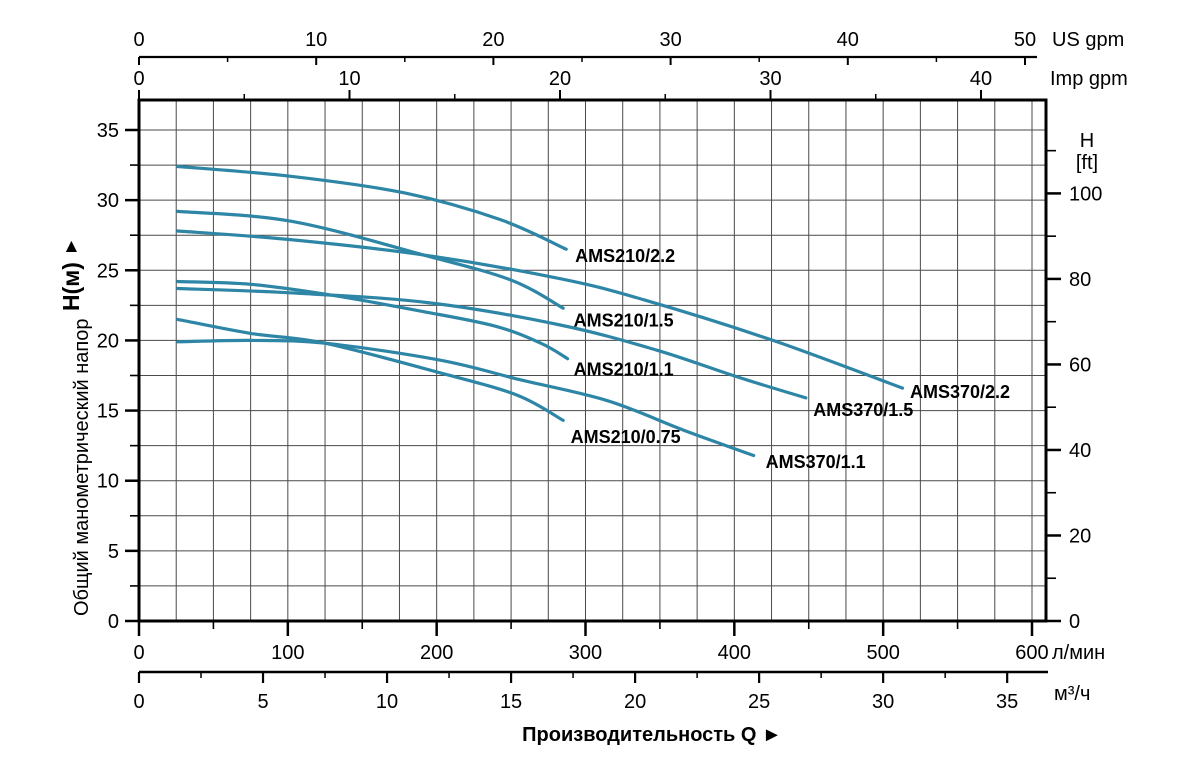 This screenshot has width=1178, height=760. What do you see at coordinates (770, 79) in the screenshot?
I see `tick-label-imp-gpm: 30` at bounding box center [770, 79].